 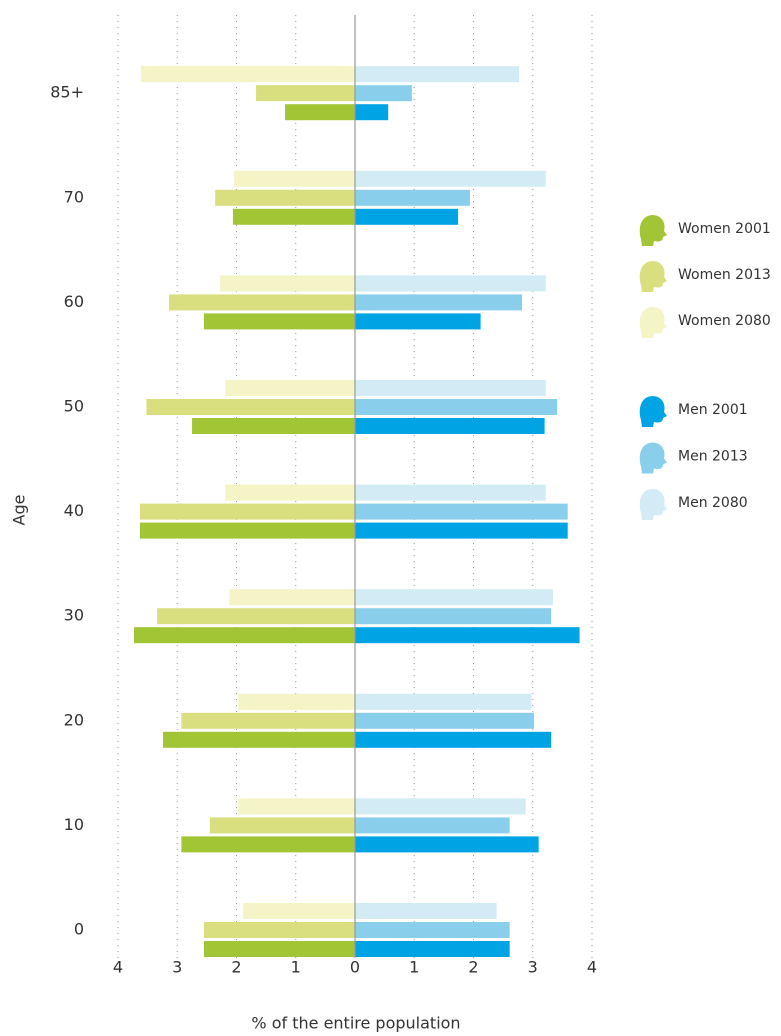 What do you see at coordinates (355, 1023) in the screenshot?
I see `x-axis-label: % of the entire population` at bounding box center [355, 1023].